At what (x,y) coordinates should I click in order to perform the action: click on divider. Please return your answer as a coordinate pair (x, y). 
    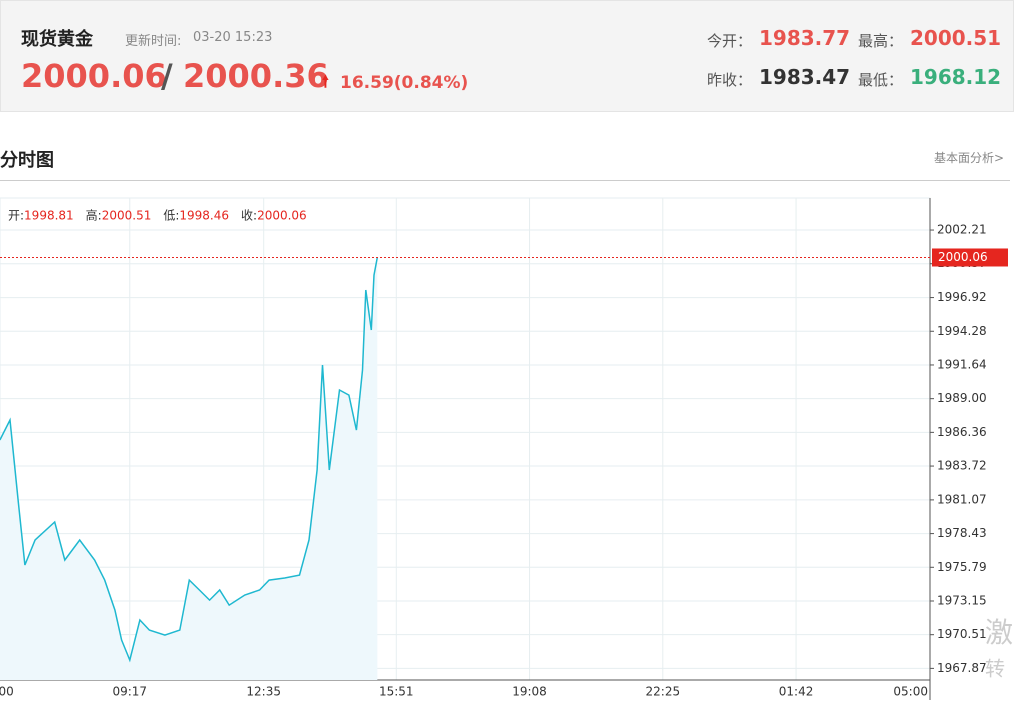
    Looking at the image, I should click on (505, 180).